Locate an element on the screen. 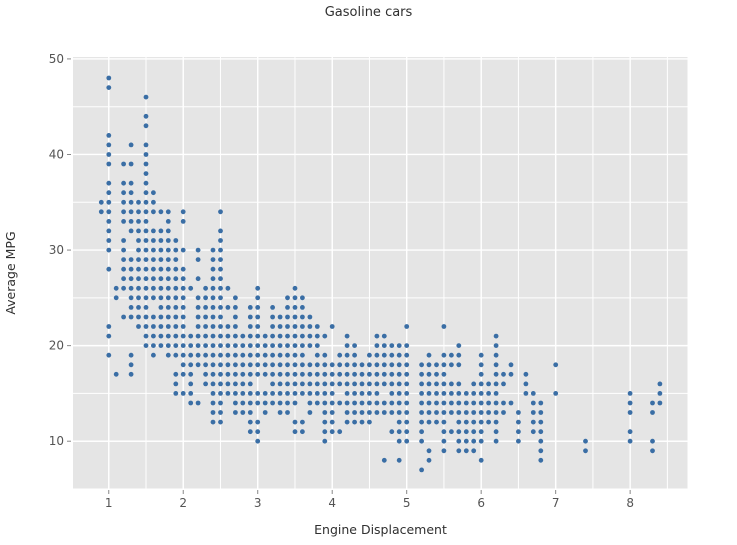 Image resolution: width=737 pixels, height=545 pixels. x-tick-label: 5 is located at coordinates (407, 503).